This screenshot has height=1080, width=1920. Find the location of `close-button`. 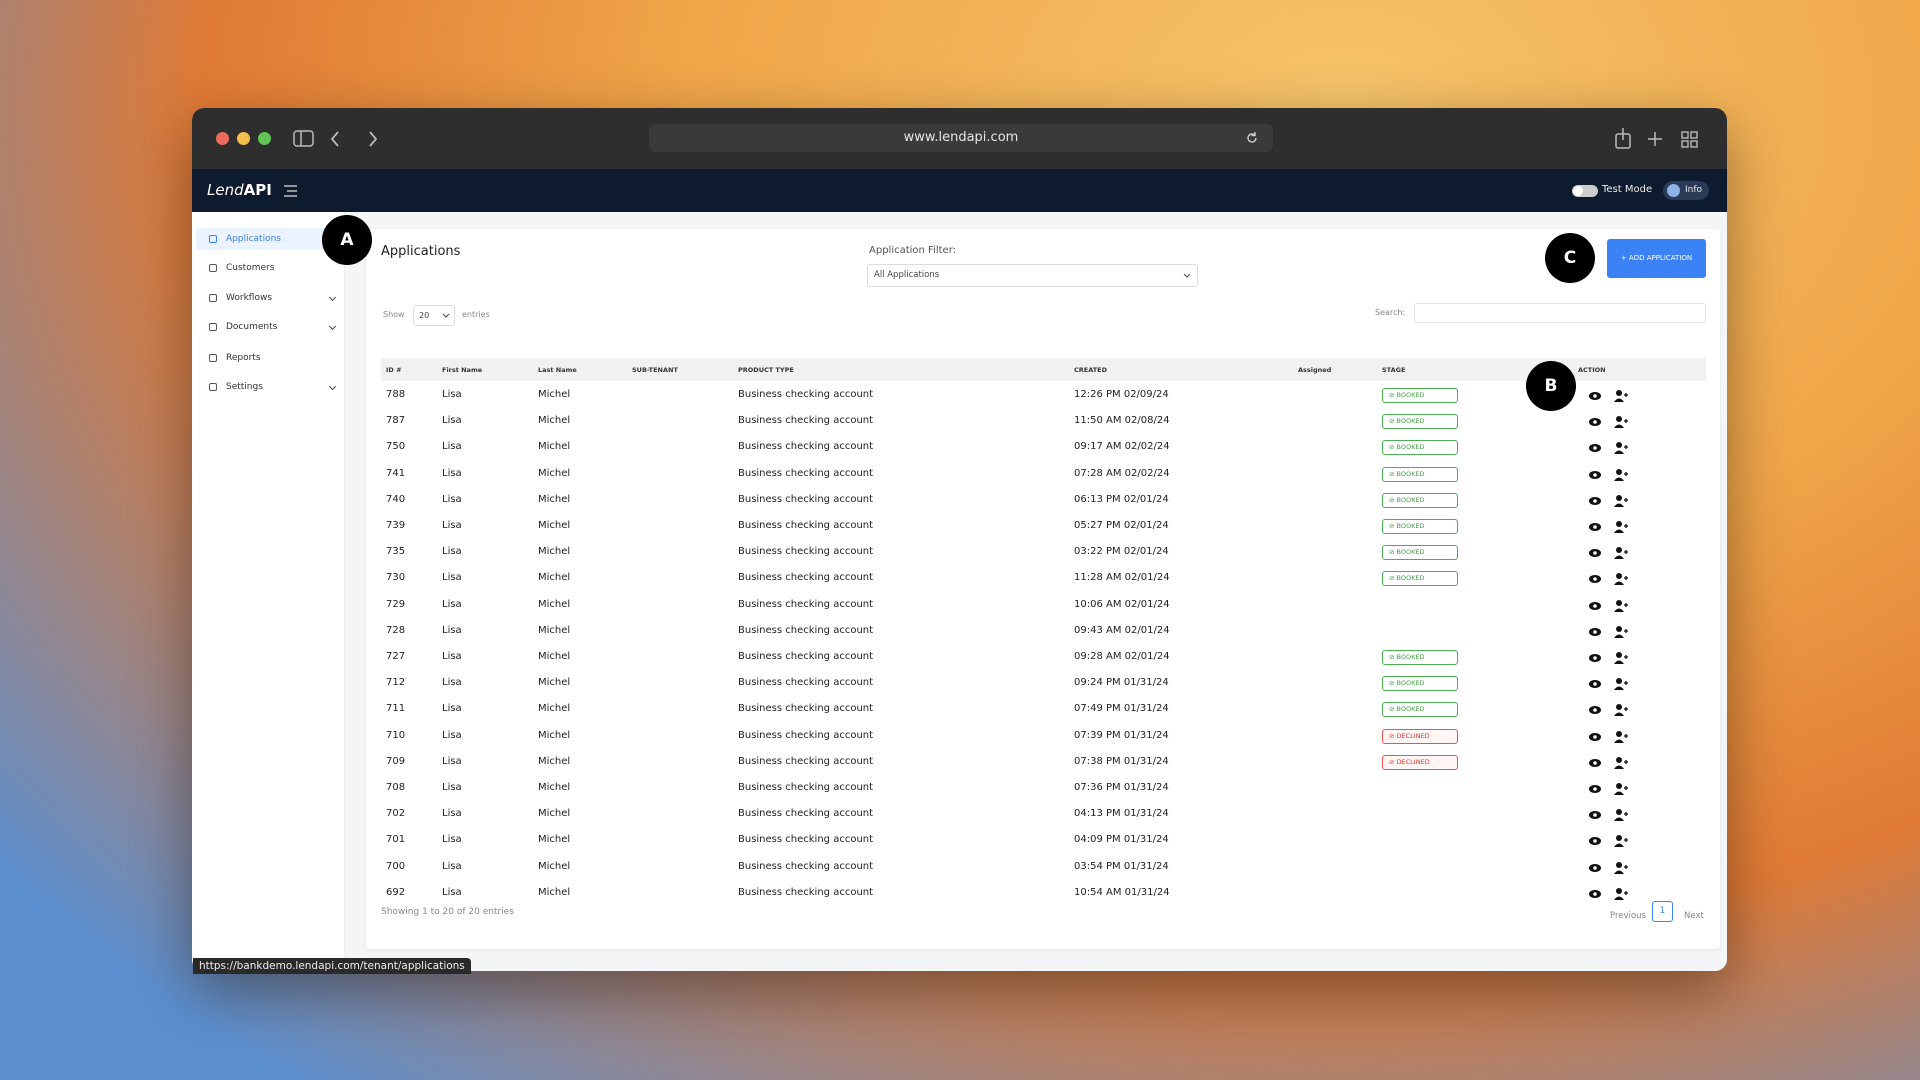

close-button is located at coordinates (222, 138).